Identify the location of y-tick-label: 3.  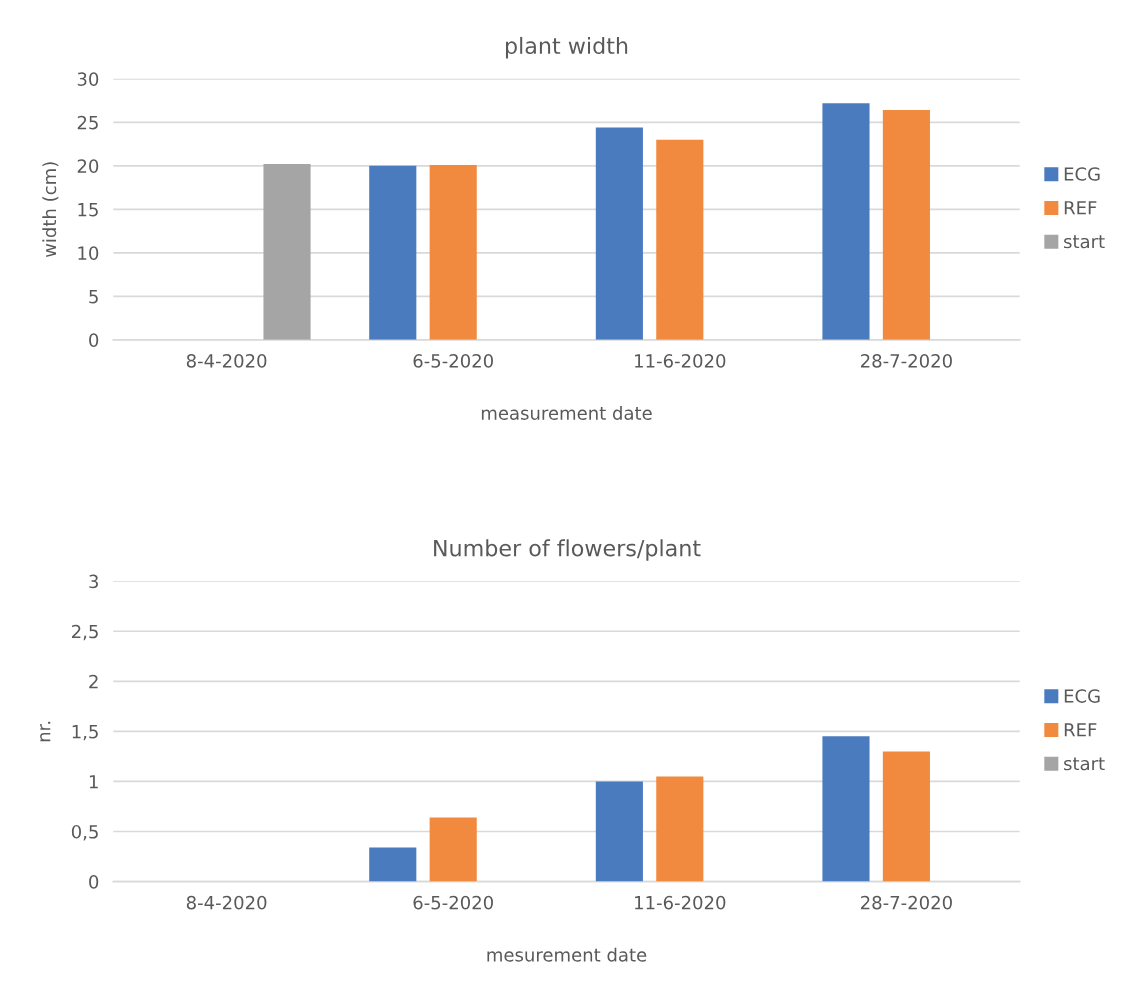
(93, 581).